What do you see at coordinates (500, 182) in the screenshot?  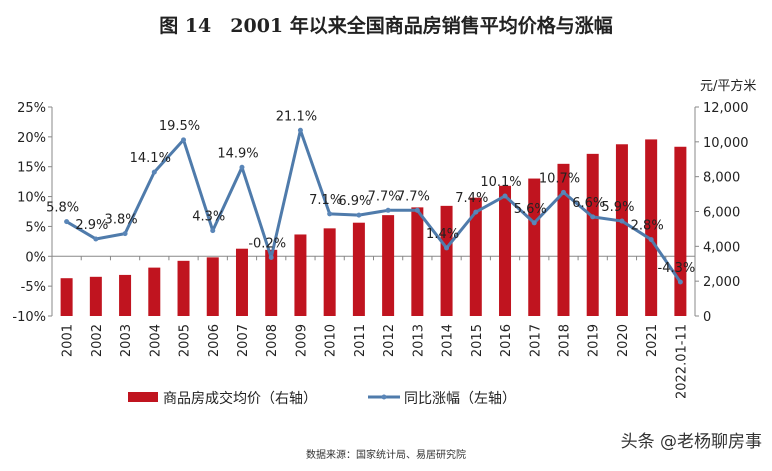 I see `data-label: 10.1%` at bounding box center [500, 182].